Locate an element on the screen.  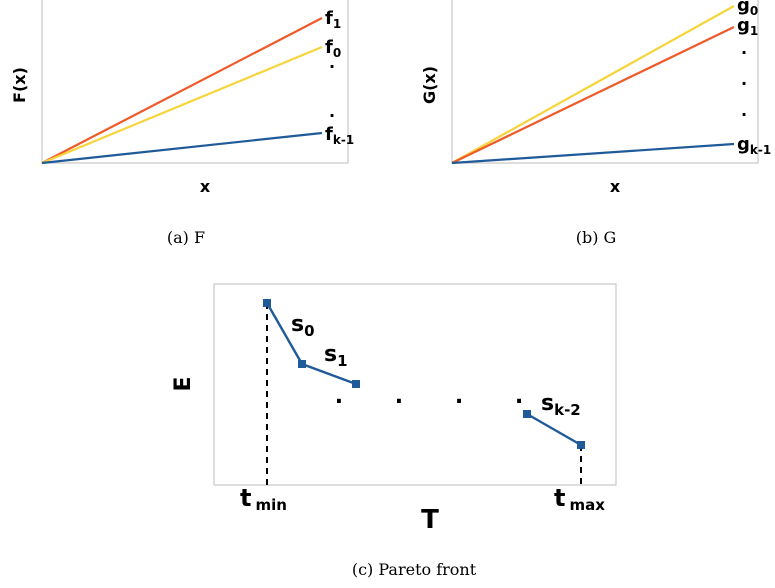
caption-c: (c) Pareto front is located at coordinates (414, 569).